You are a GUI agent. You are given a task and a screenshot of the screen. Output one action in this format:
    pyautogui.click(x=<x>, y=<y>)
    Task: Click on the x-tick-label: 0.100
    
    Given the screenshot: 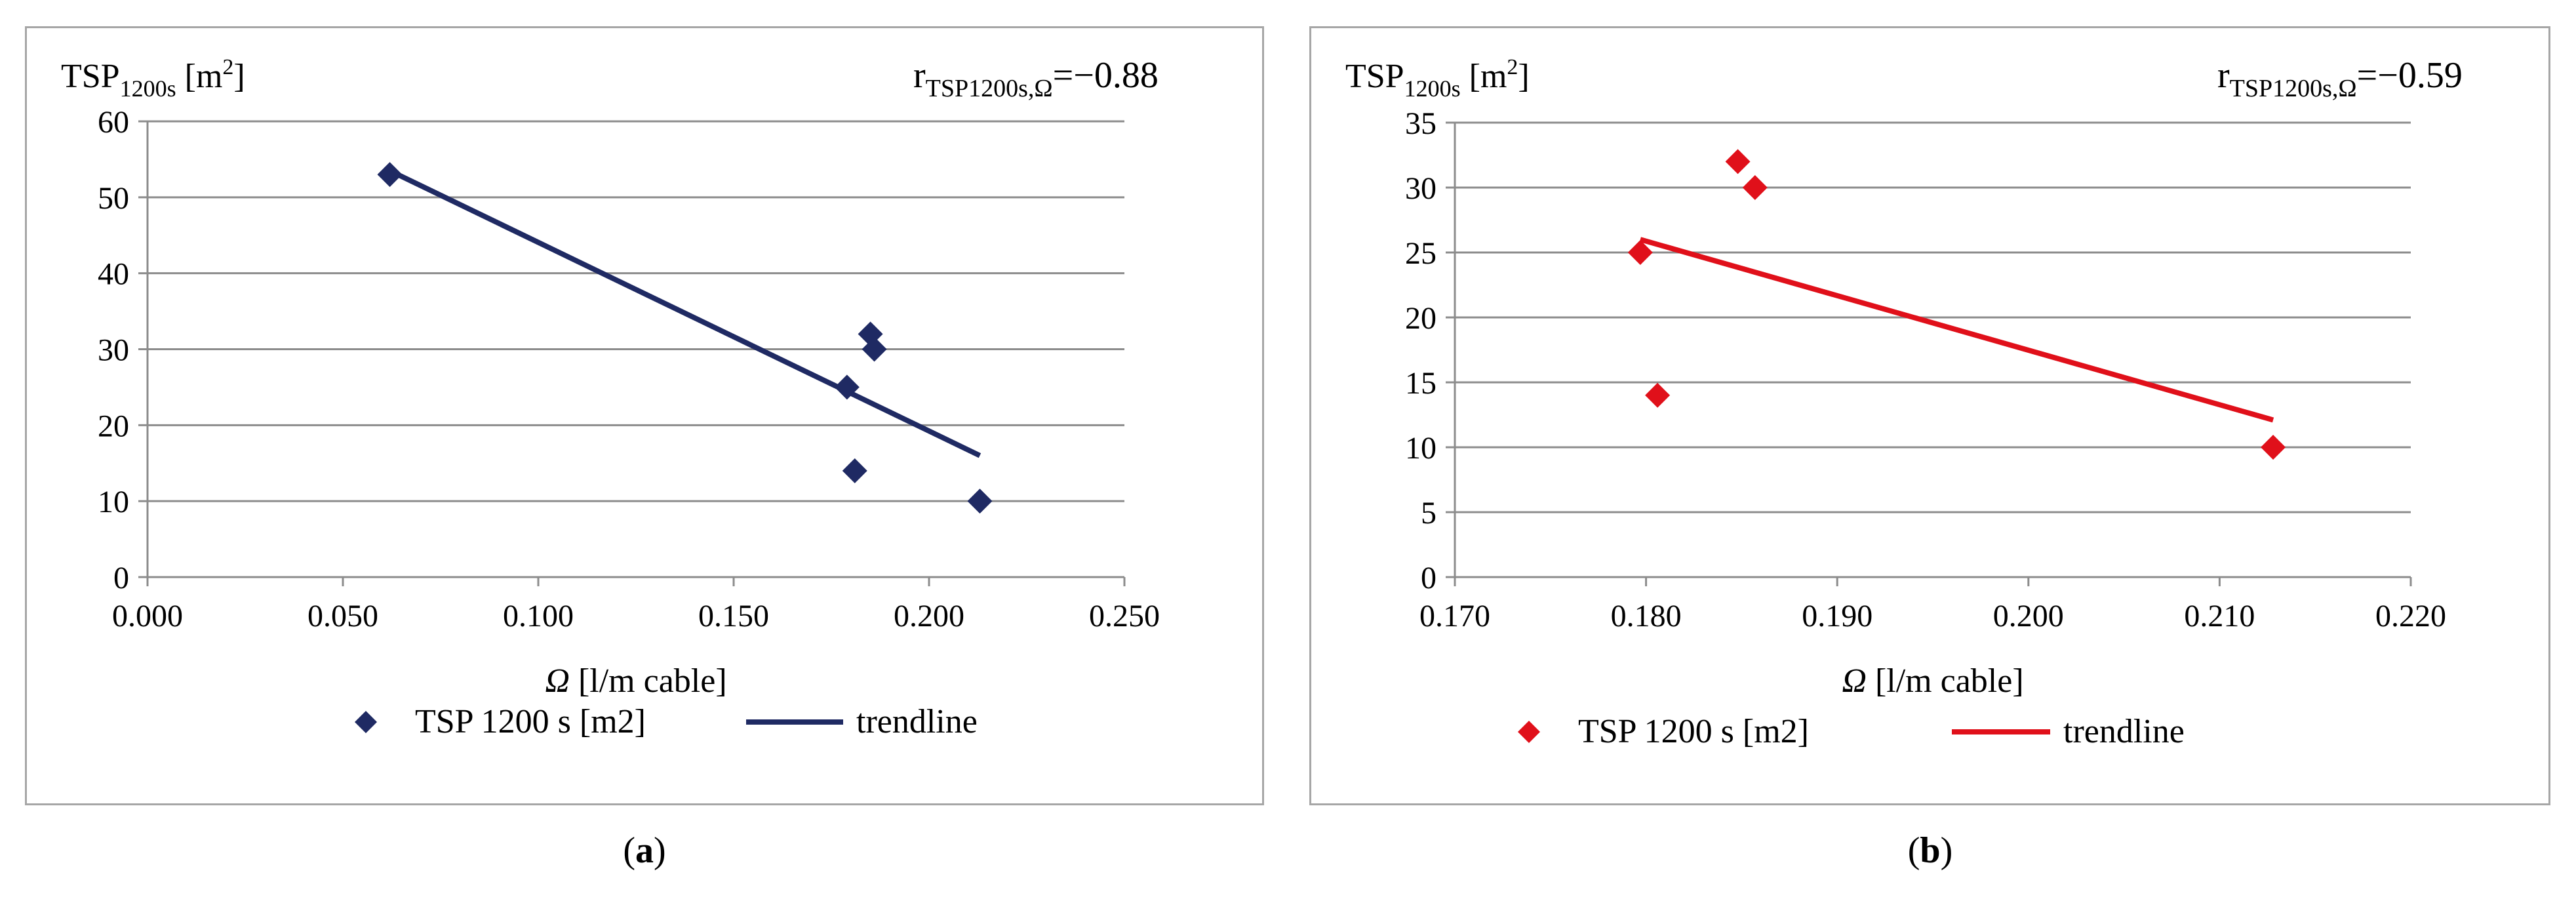 What is the action you would take?
    pyautogui.click(x=538, y=617)
    